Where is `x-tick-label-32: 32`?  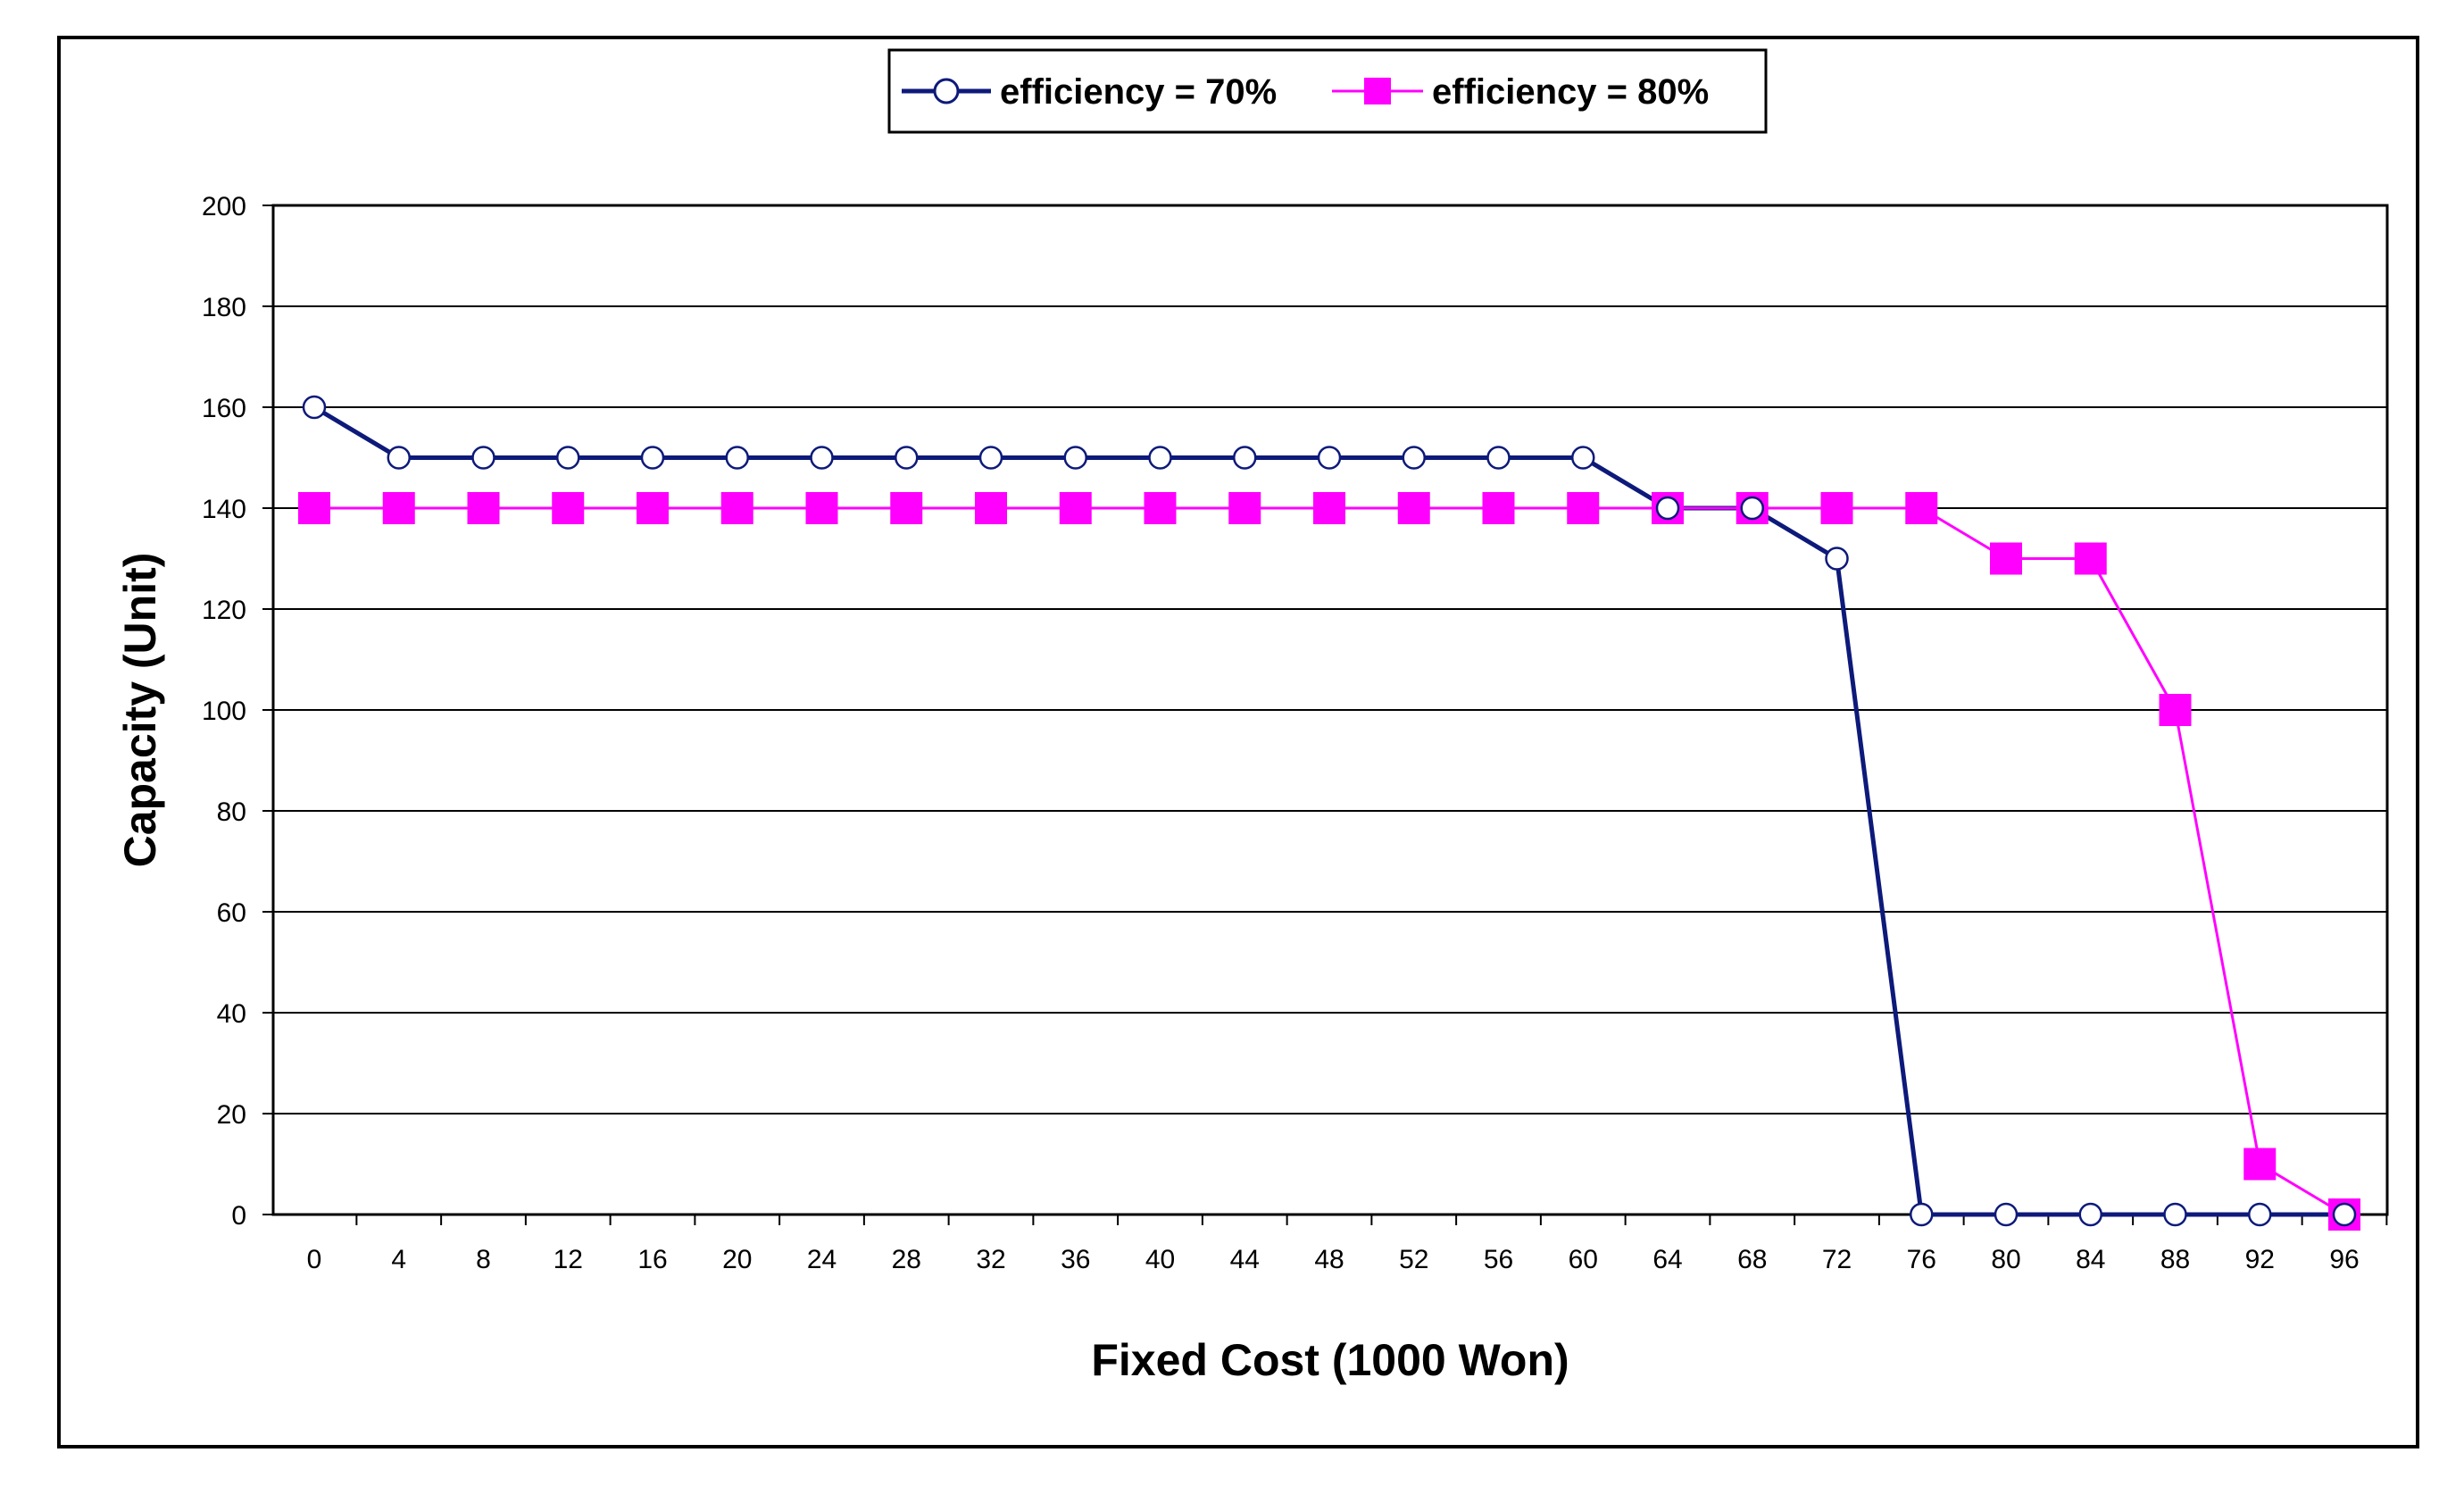
x-tick-label-32: 32 is located at coordinates (990, 1259).